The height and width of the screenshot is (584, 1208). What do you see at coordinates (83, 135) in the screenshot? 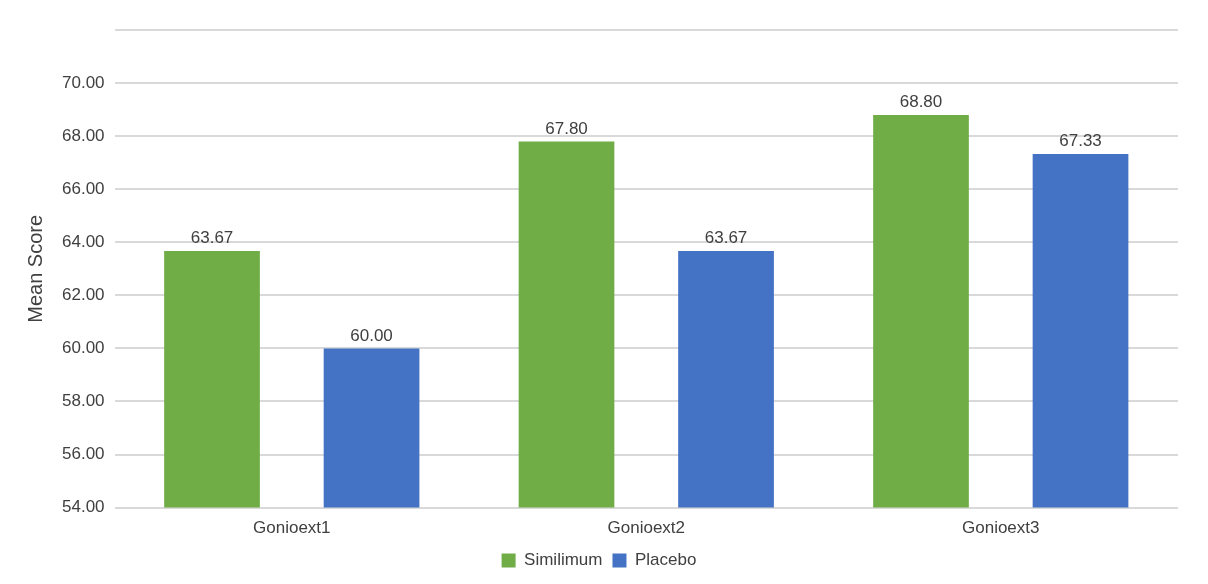
I see `y-tick-label: 68.00` at bounding box center [83, 135].